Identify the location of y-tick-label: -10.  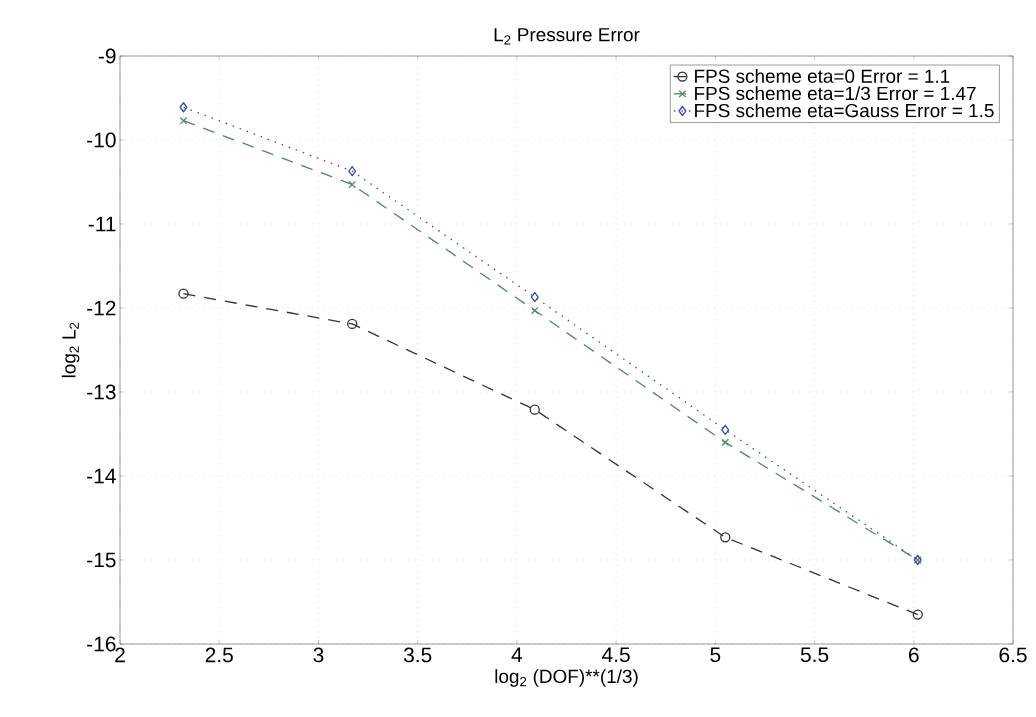
(101, 140).